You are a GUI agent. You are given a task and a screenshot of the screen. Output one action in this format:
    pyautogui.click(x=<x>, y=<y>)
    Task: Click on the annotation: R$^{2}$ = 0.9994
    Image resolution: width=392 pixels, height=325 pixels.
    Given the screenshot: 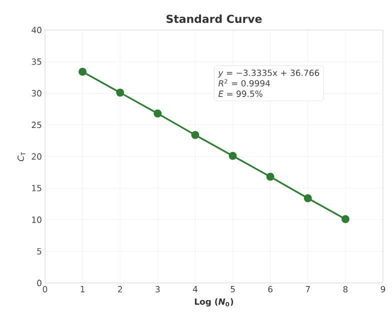 What is the action you would take?
    pyautogui.click(x=244, y=82)
    